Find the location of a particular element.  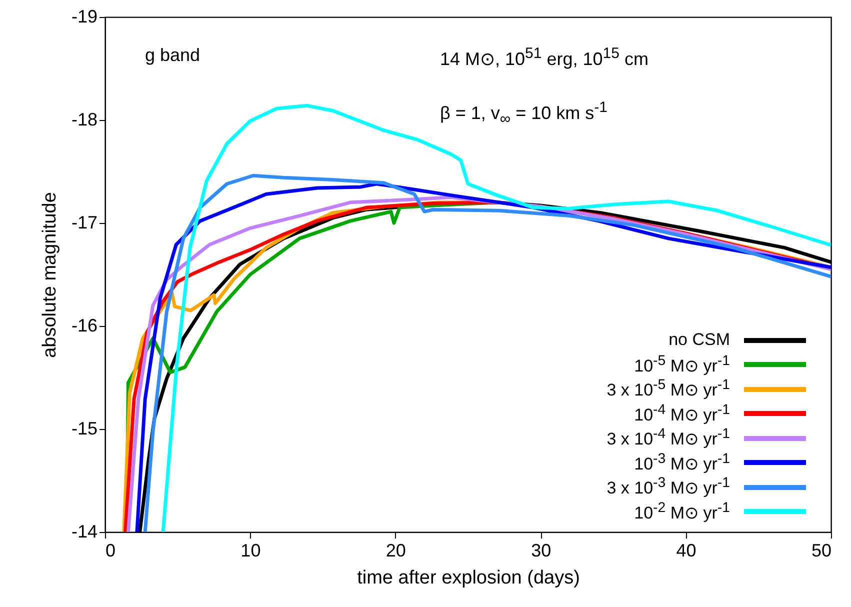

y-tick-label: -15 is located at coordinates (84, 428).